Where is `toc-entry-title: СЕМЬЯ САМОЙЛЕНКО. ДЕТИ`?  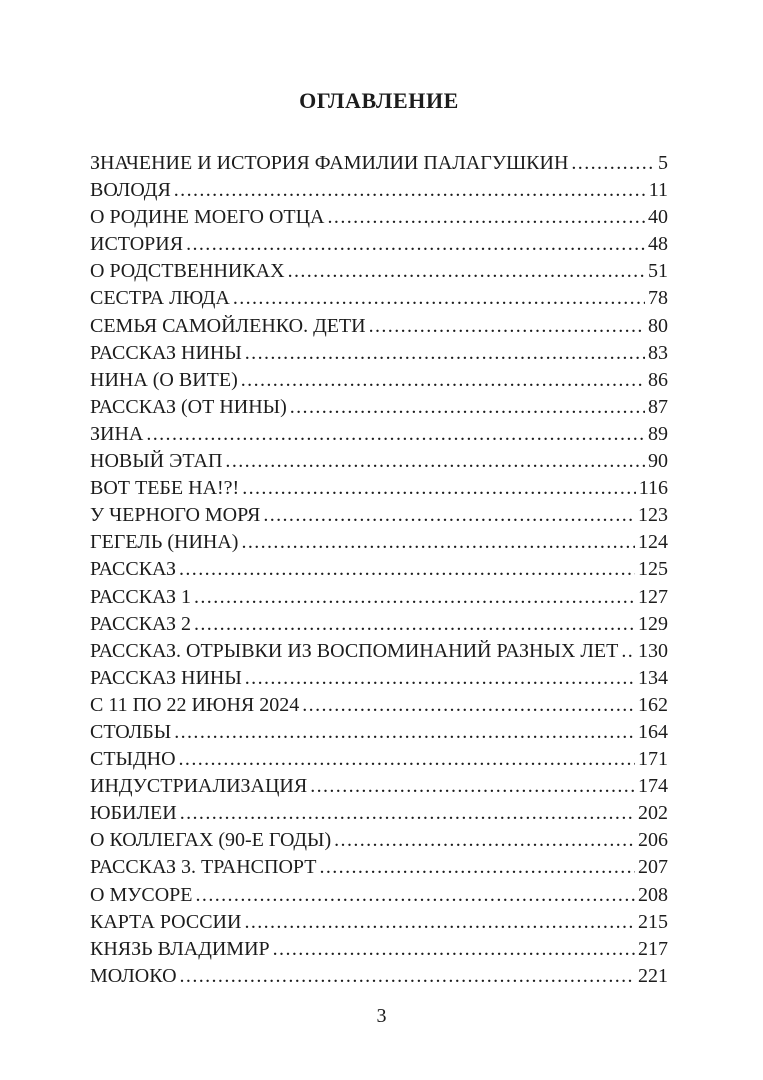 toc-entry-title: СЕМЬЯ САМОЙЛЕНКО. ДЕТИ is located at coordinates (228, 325).